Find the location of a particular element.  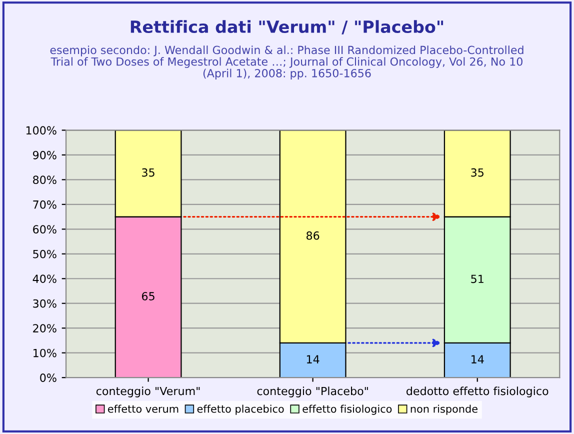

data-label: 86 is located at coordinates (313, 235).